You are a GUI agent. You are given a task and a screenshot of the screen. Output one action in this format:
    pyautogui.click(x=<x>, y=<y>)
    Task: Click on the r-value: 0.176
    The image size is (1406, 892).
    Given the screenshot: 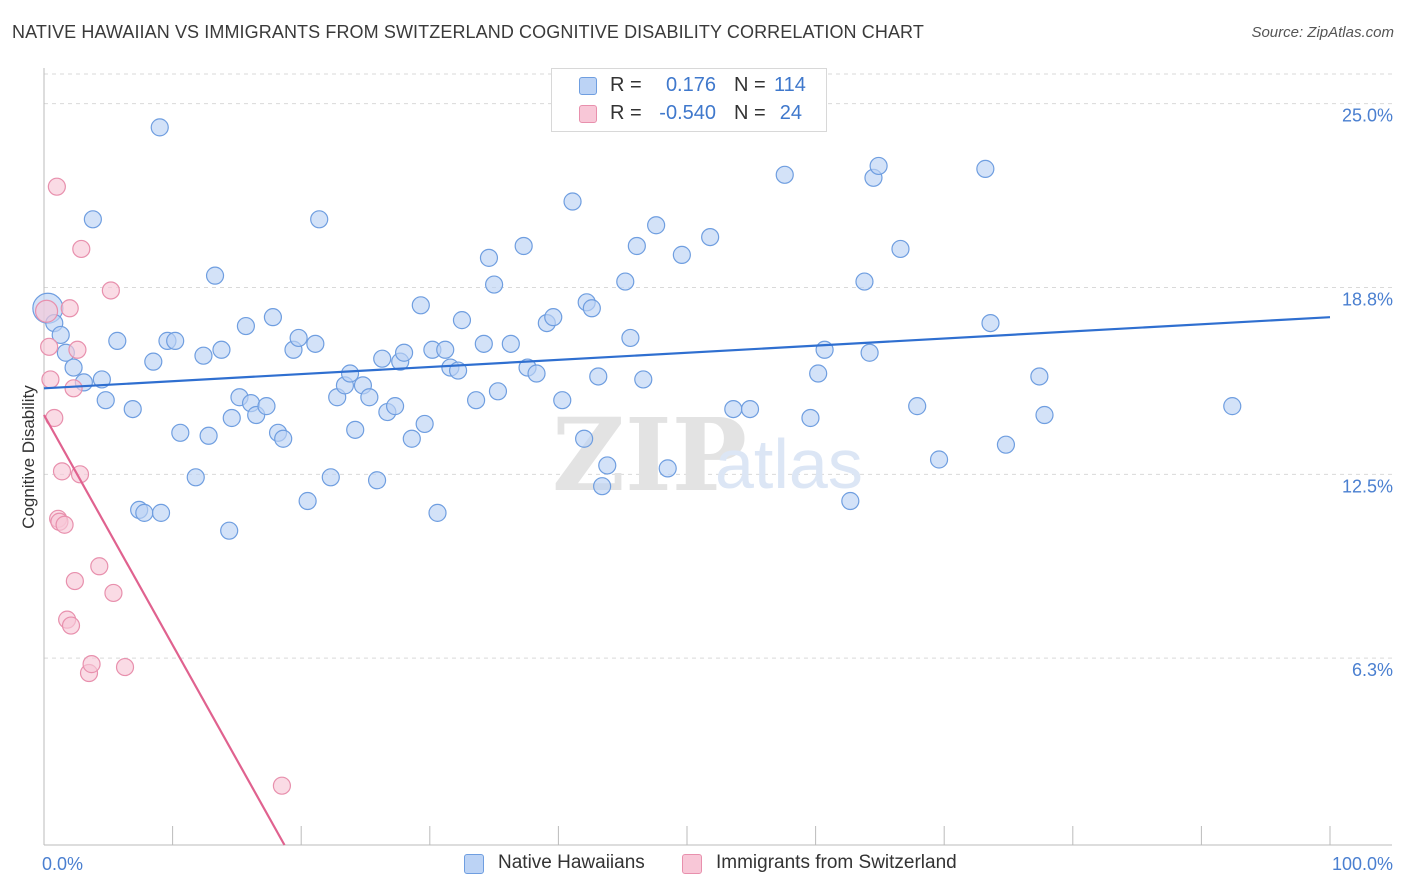 What is the action you would take?
    pyautogui.click(x=690, y=85)
    